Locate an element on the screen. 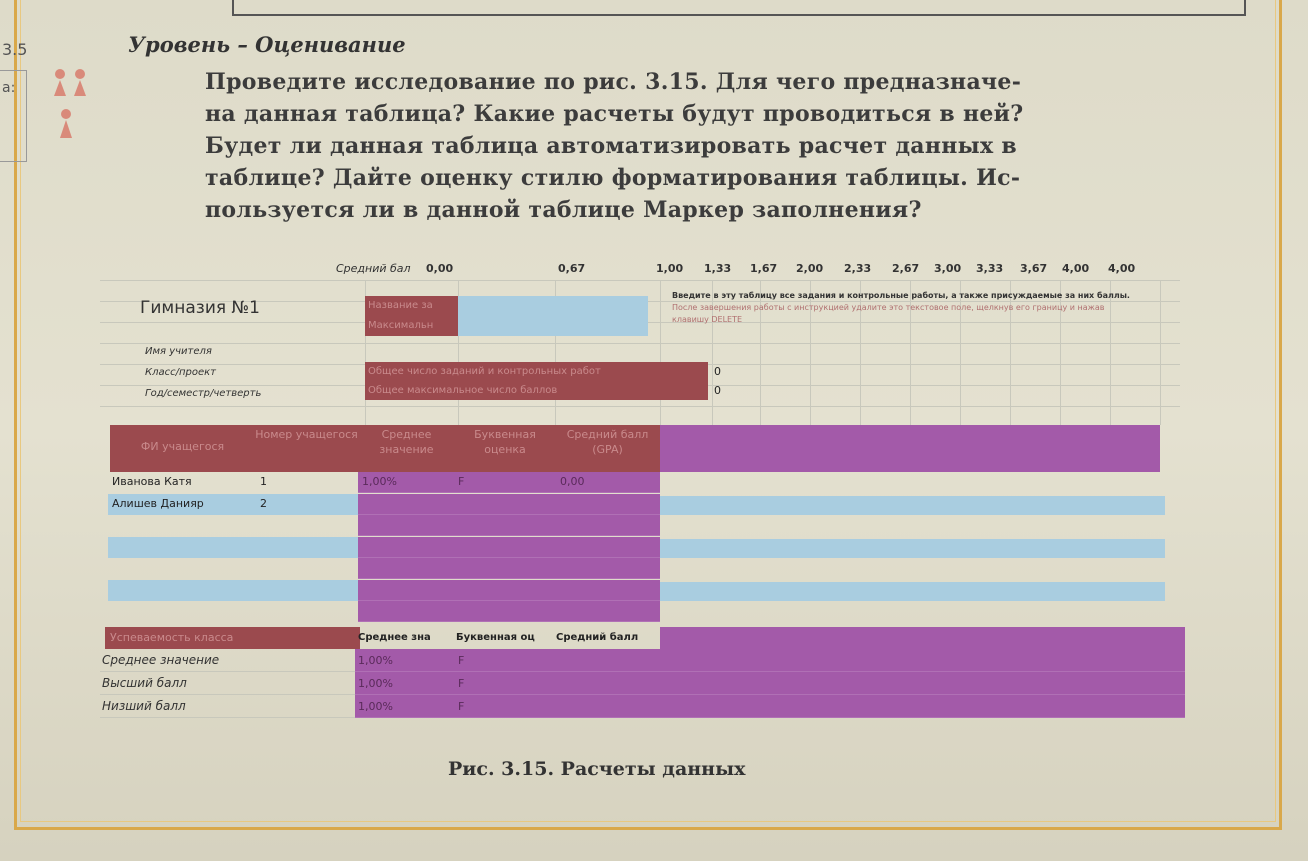 The image size is (1308, 861). total-tasks-value: 0 is located at coordinates (717, 371).